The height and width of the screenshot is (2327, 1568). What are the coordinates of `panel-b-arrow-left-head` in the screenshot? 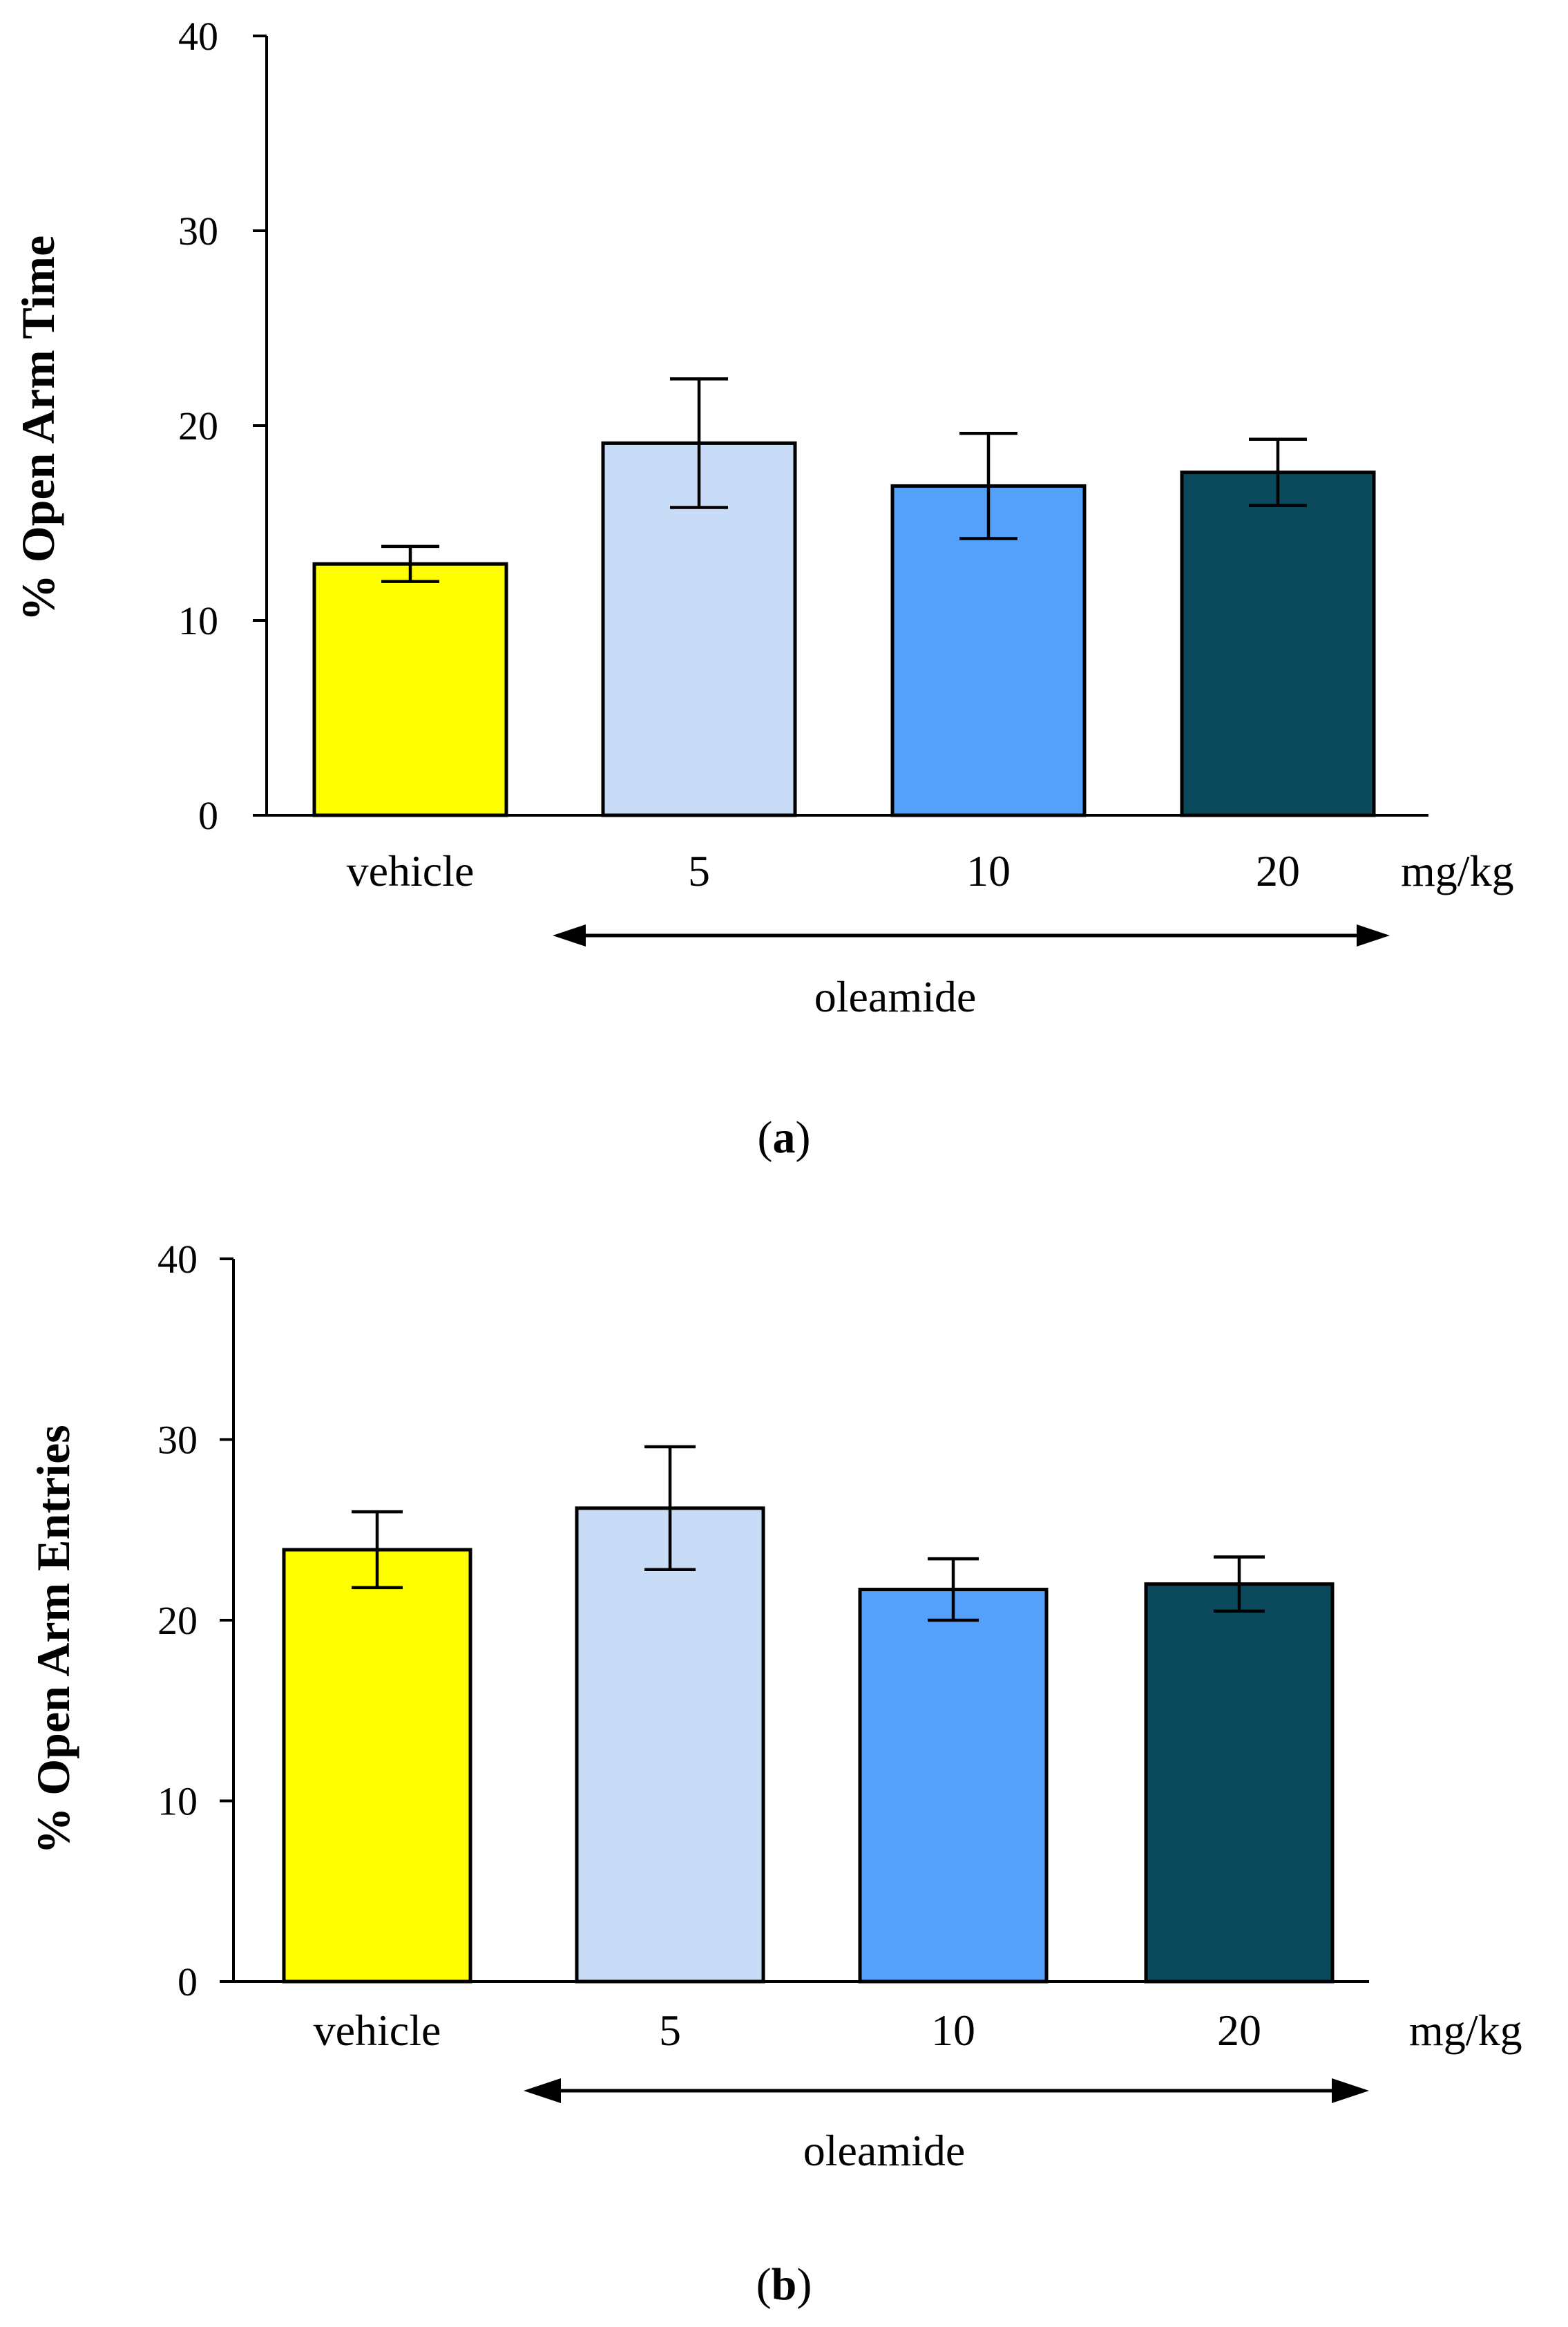 It's located at (542, 2090).